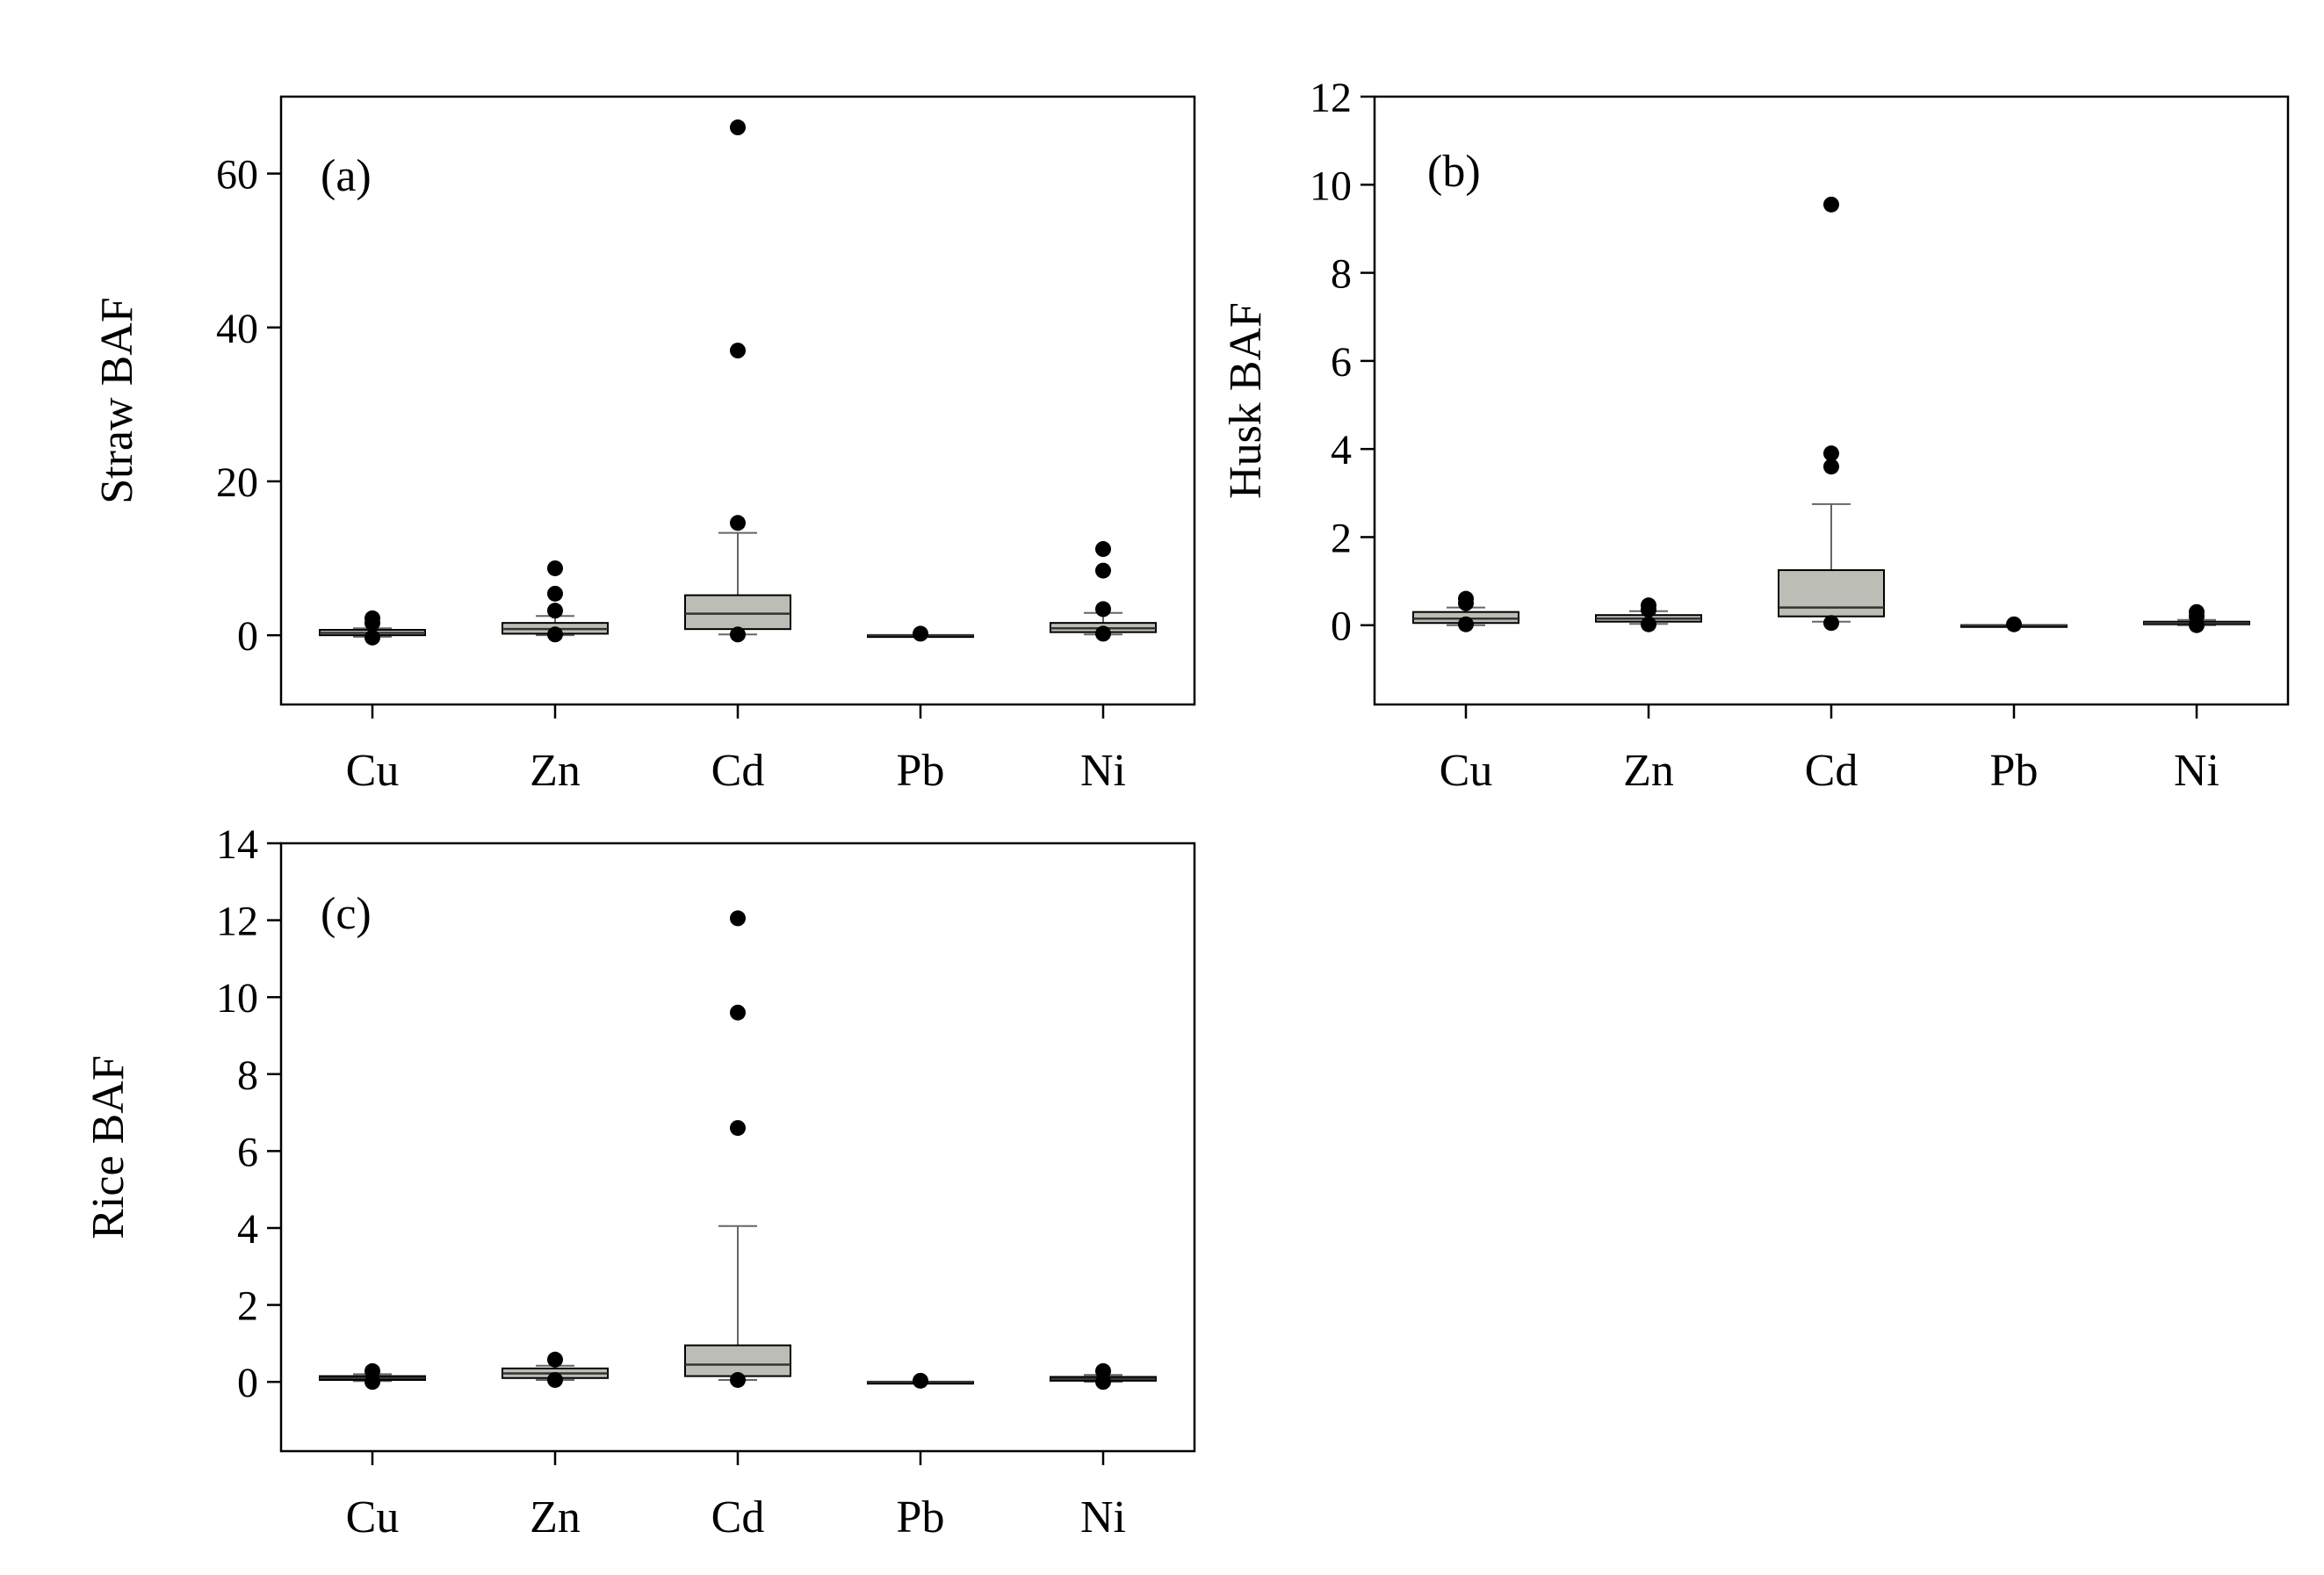 The height and width of the screenshot is (1575, 2324). I want to click on panel-label: (a), so click(346, 176).